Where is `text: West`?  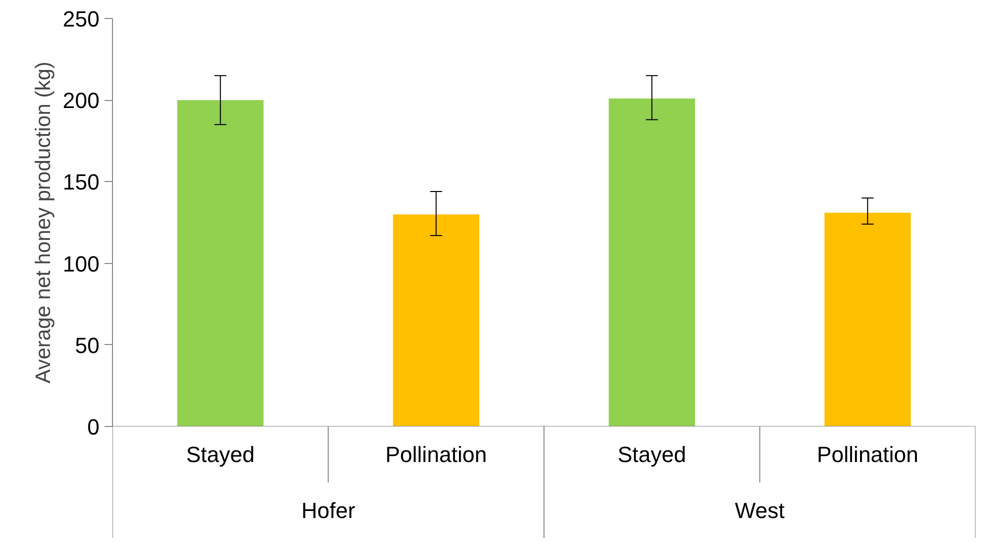 text: West is located at coordinates (759, 510).